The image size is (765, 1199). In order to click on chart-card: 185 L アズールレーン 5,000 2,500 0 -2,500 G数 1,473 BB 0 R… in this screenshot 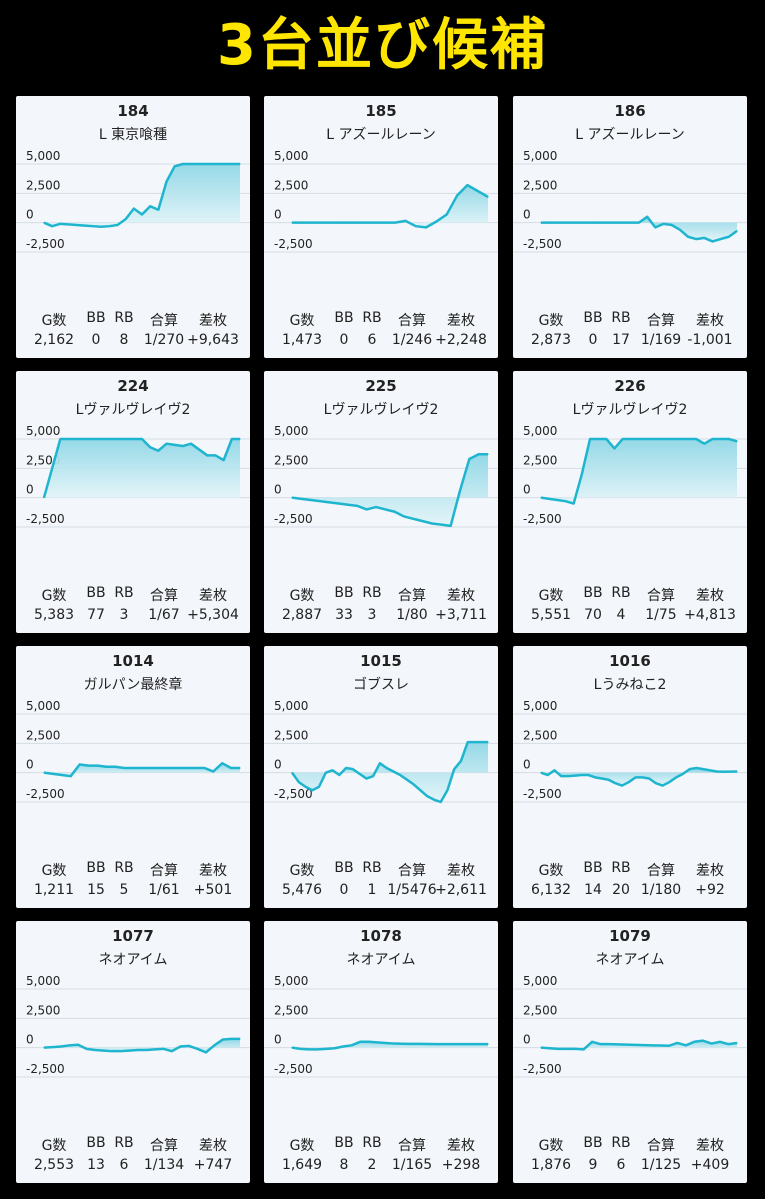, I will do `click(381, 227)`.